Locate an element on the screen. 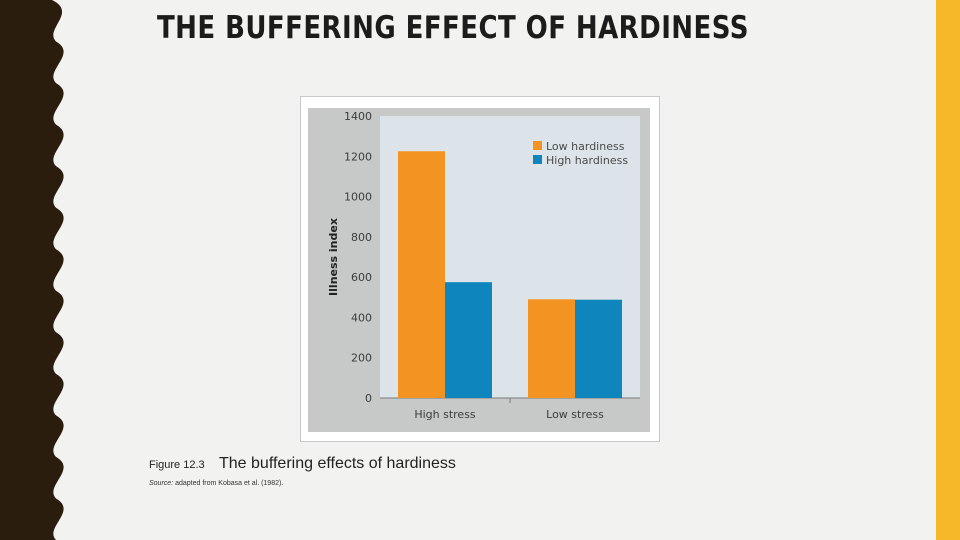 The height and width of the screenshot is (540, 960). source-text: adapted from Kobasa et al. (1982). is located at coordinates (229, 483).